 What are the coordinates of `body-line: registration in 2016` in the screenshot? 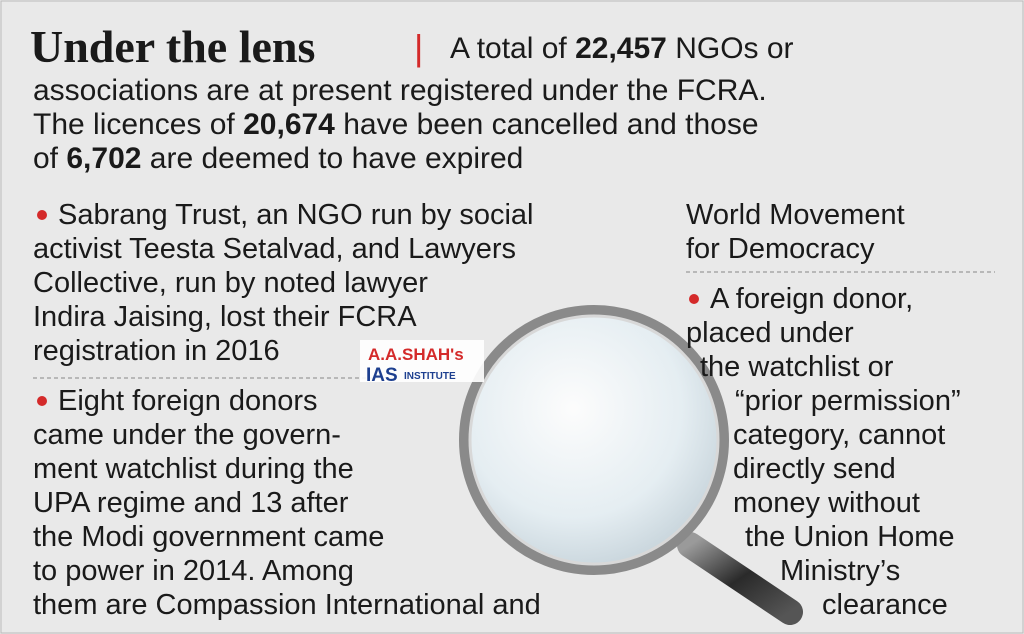 It's located at (156, 351).